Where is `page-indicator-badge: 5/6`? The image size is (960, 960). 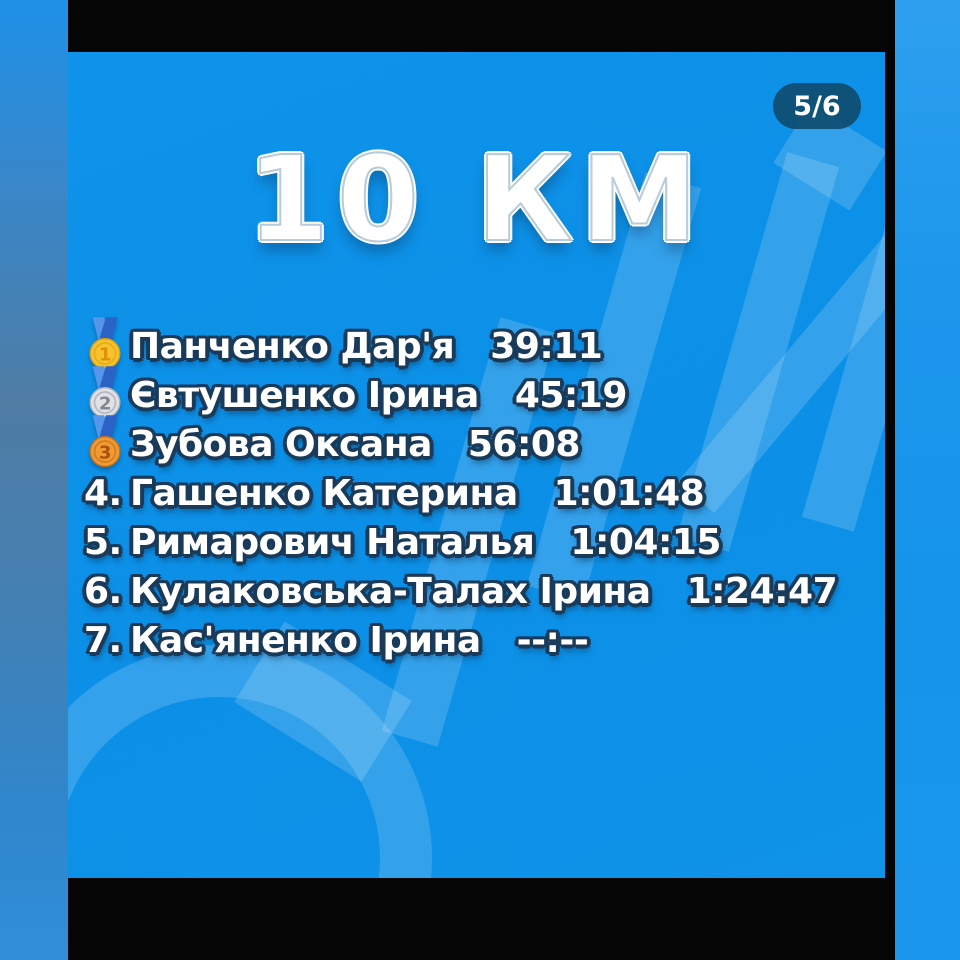 page-indicator-badge: 5/6 is located at coordinates (817, 106).